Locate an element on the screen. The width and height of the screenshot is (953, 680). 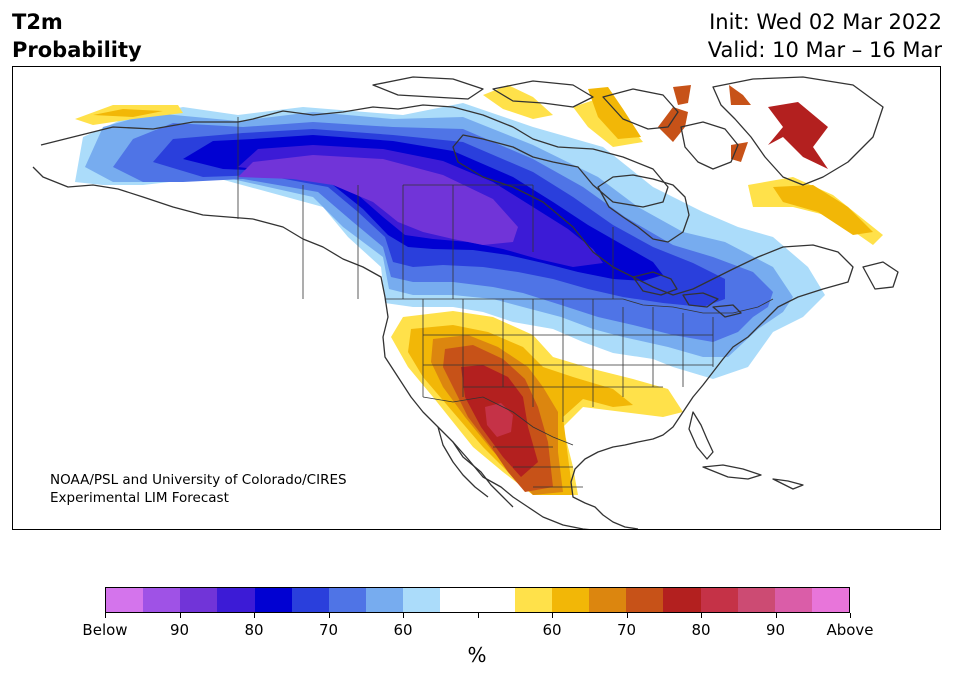
us-mexico-border is located at coordinates (498, 421).